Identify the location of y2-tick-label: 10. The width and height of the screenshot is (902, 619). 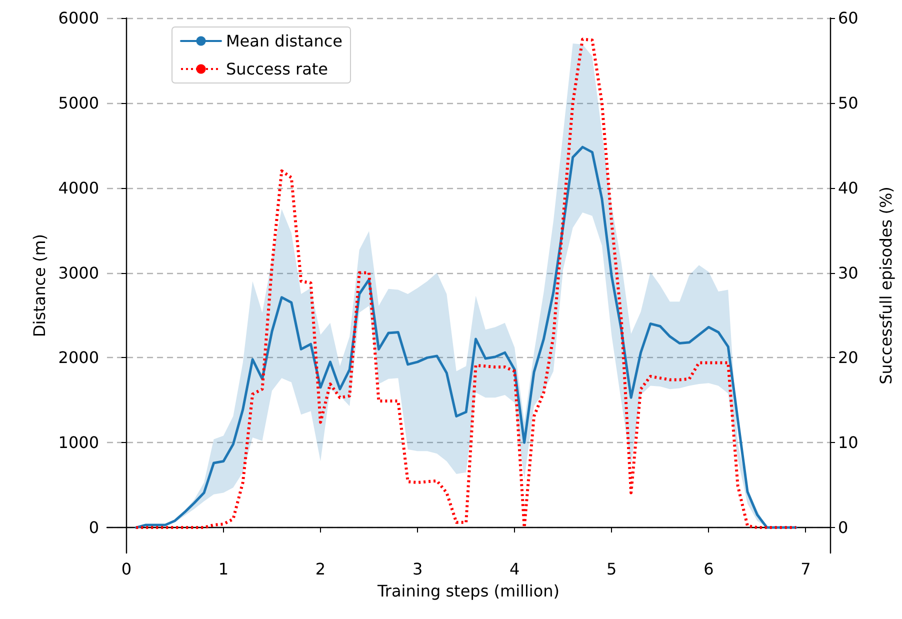
(848, 442).